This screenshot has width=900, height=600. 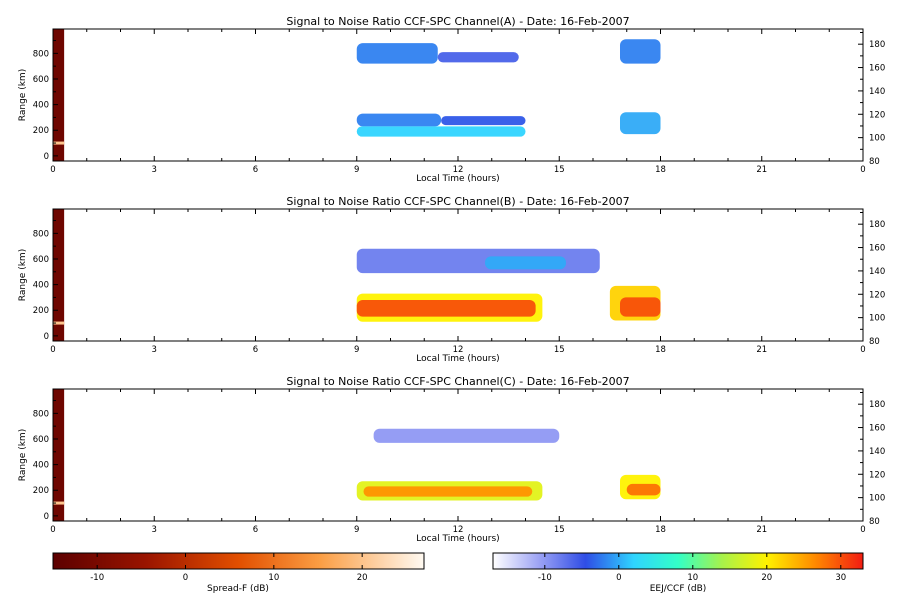 What do you see at coordinates (238, 561) in the screenshot?
I see `colorbar-spreadf-gradient` at bounding box center [238, 561].